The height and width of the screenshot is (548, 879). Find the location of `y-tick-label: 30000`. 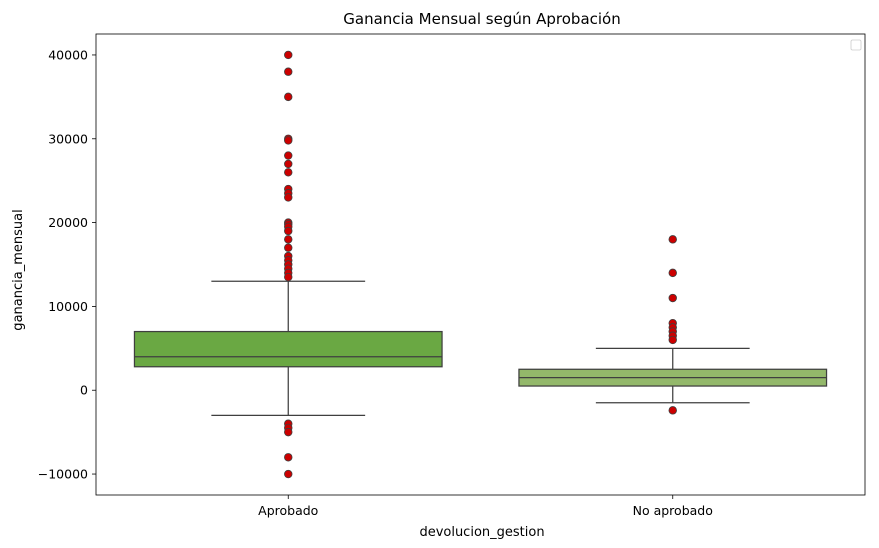

y-tick-label: 30000 is located at coordinates (68, 138).